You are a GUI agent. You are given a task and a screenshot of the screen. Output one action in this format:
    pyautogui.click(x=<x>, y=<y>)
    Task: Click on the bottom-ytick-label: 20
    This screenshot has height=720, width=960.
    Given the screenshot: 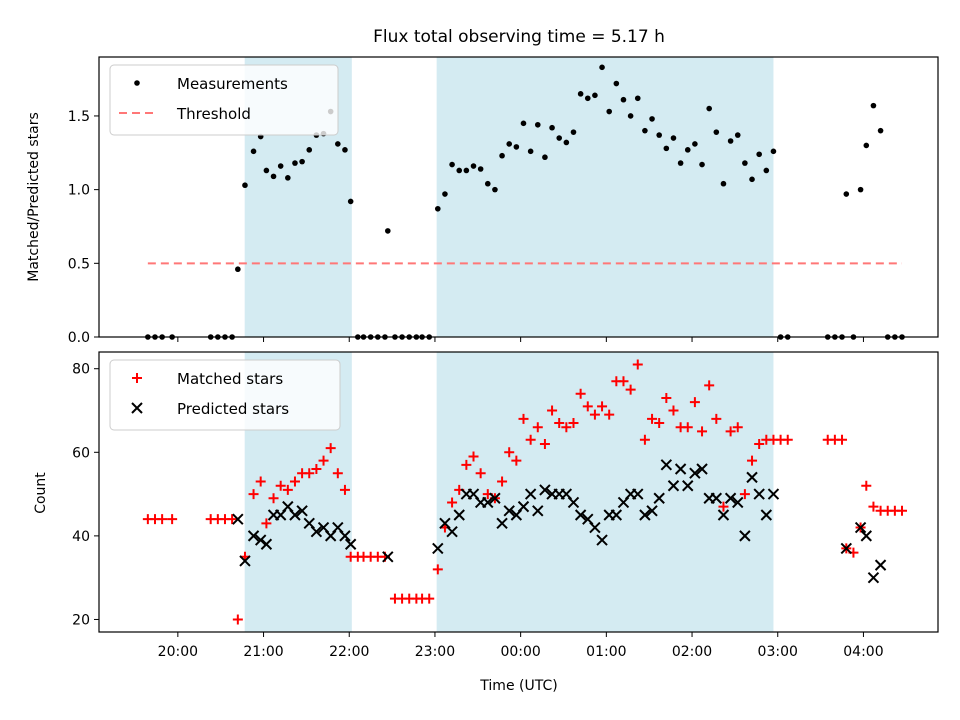 What is the action you would take?
    pyautogui.click(x=81, y=620)
    